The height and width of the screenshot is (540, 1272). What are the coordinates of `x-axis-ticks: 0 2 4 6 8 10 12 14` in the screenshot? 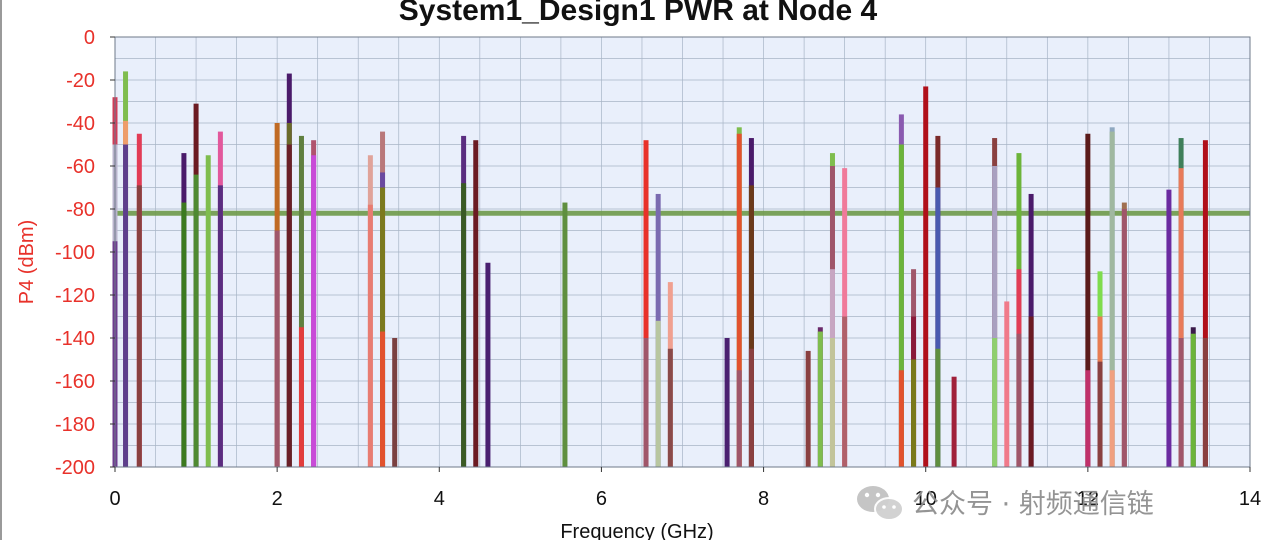 It's located at (685, 488).